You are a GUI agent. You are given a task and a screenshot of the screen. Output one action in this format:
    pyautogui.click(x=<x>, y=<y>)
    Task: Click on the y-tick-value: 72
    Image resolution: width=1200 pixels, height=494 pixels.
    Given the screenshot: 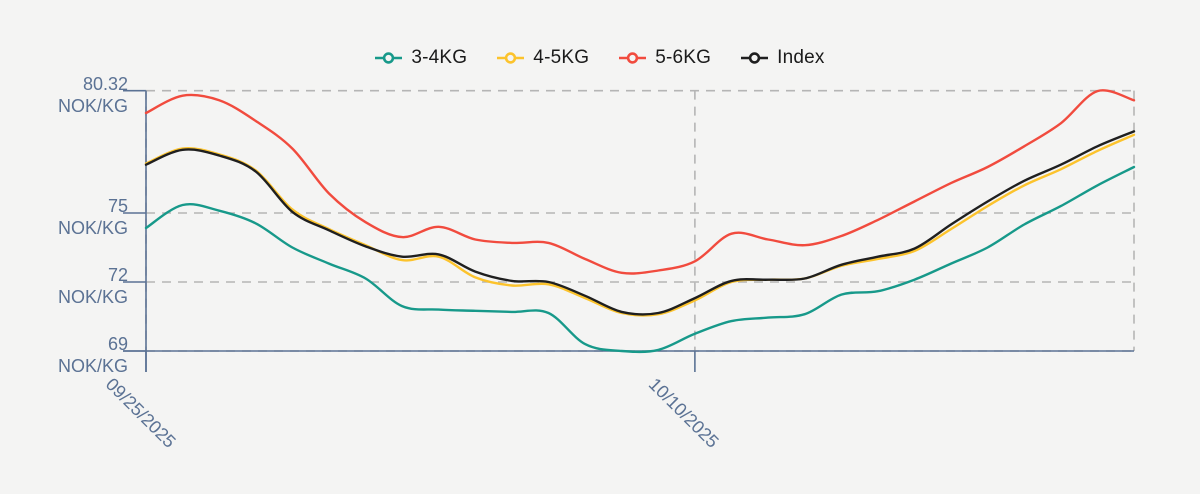 What is the action you would take?
    pyautogui.click(x=117, y=275)
    